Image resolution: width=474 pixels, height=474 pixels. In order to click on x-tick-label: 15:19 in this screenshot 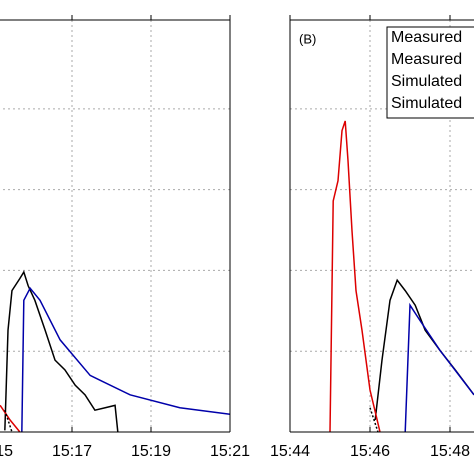, I will do `click(151, 451)`.